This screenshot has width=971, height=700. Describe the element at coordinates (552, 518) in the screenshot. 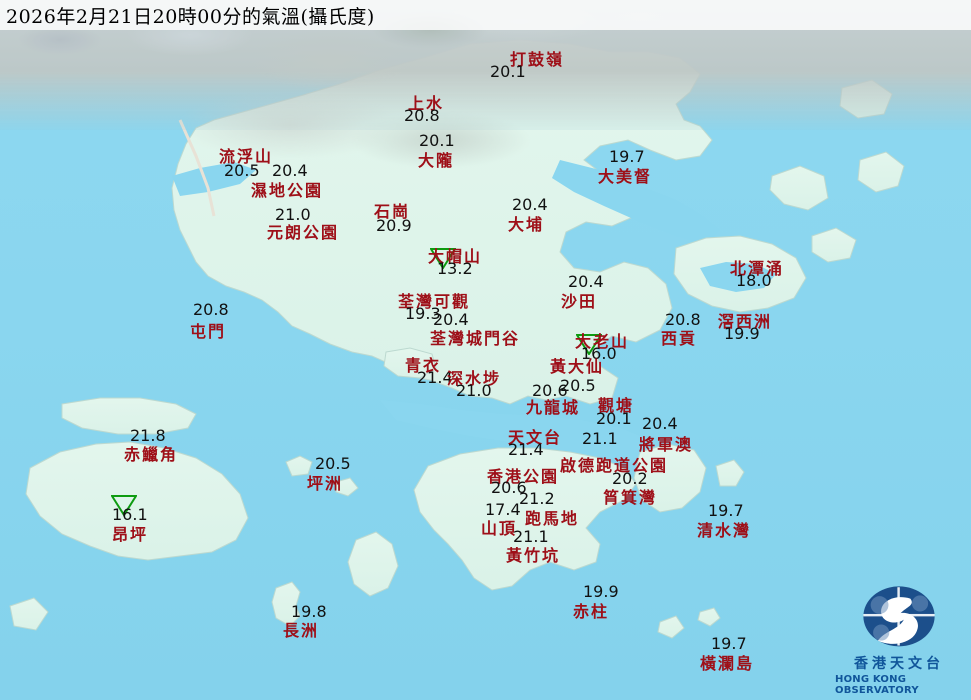

I see `station-name: 跑馬地` at that location.